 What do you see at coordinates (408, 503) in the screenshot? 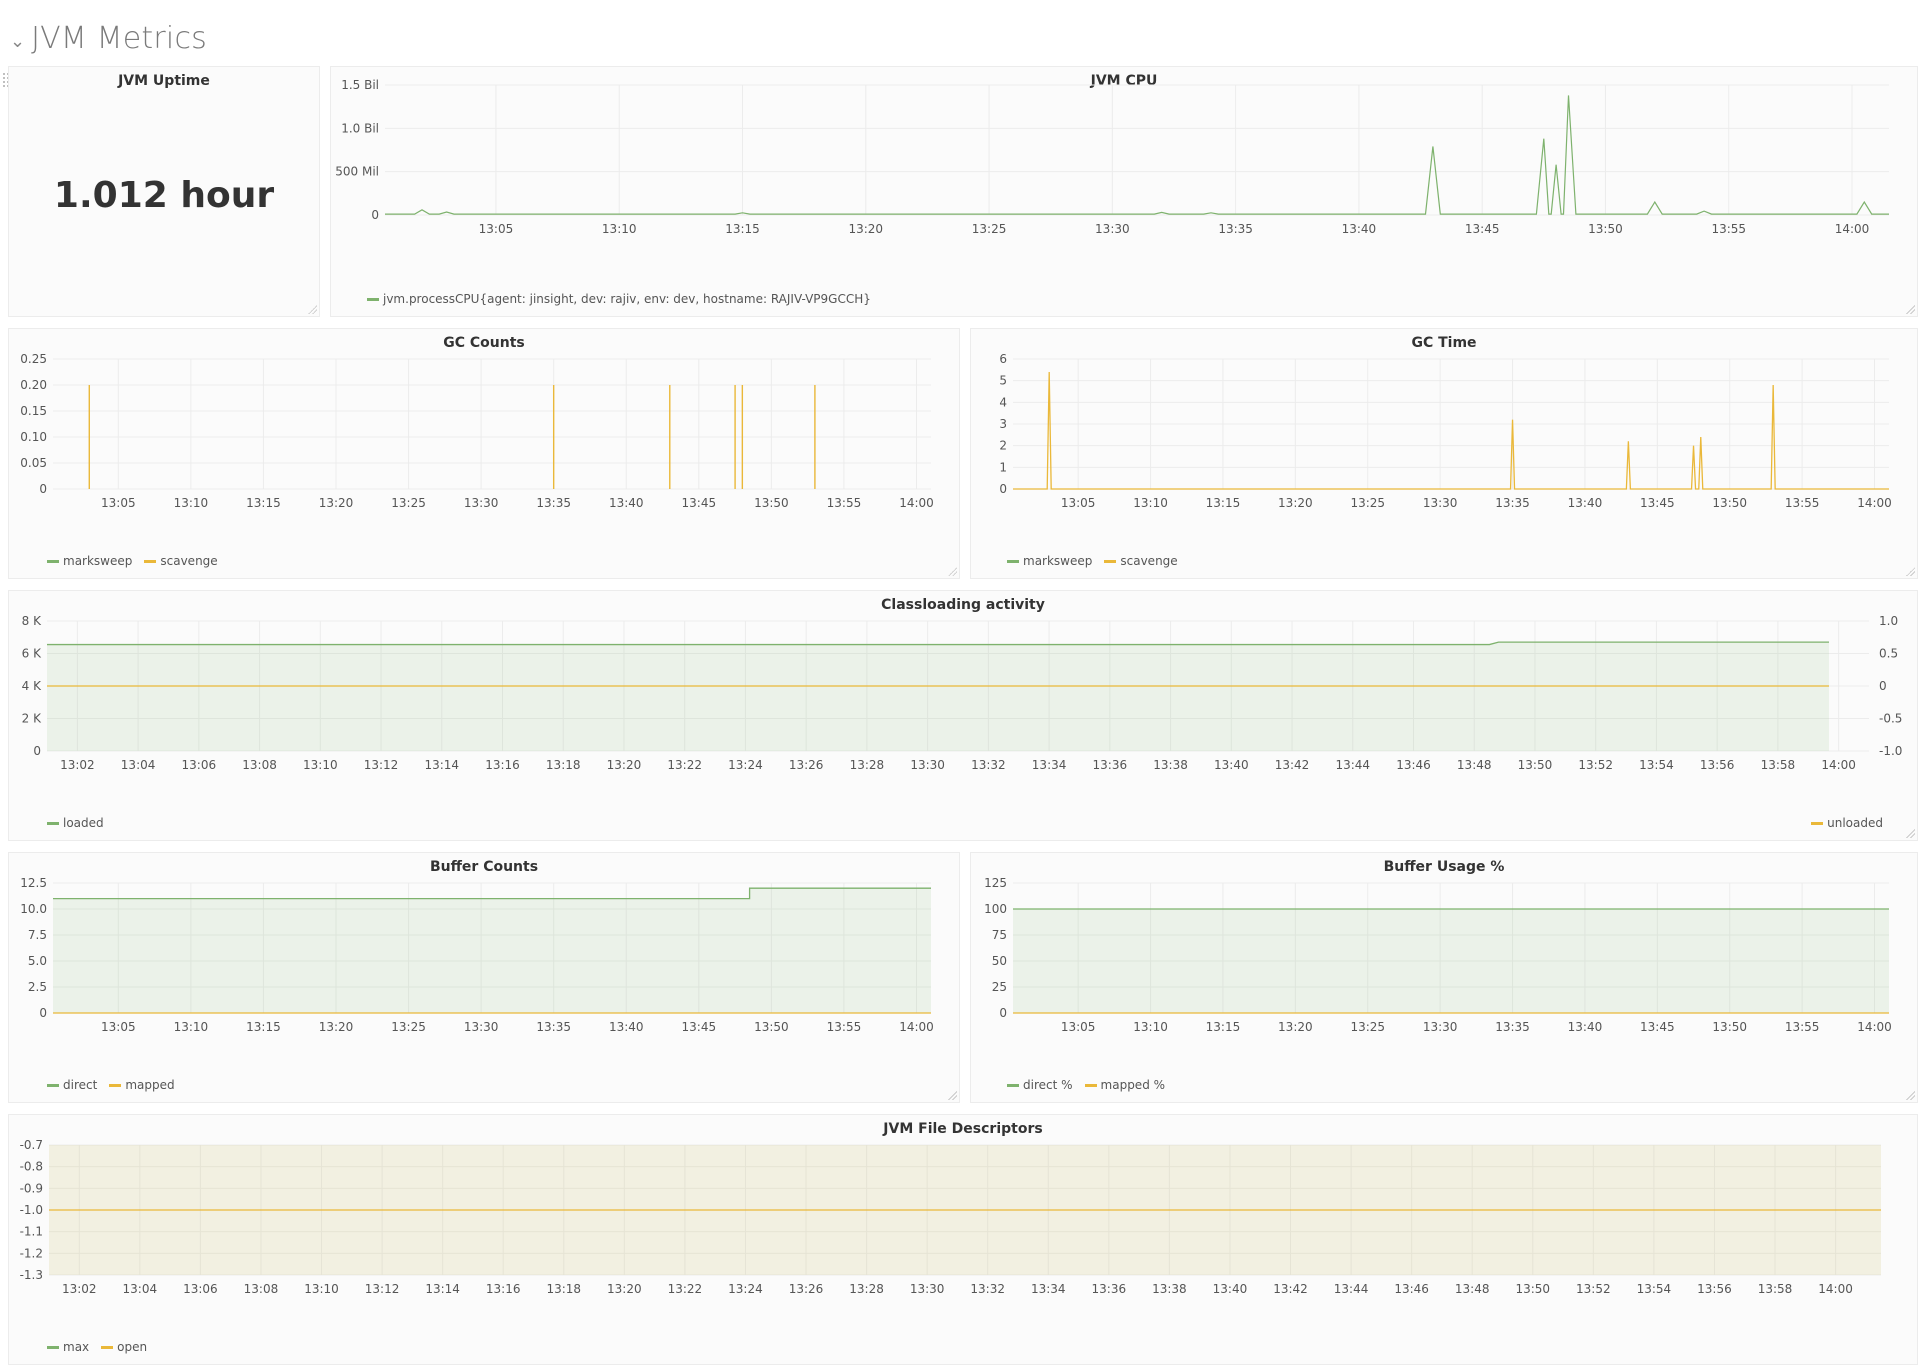
I see `x-tick-label: 13:25` at bounding box center [408, 503].